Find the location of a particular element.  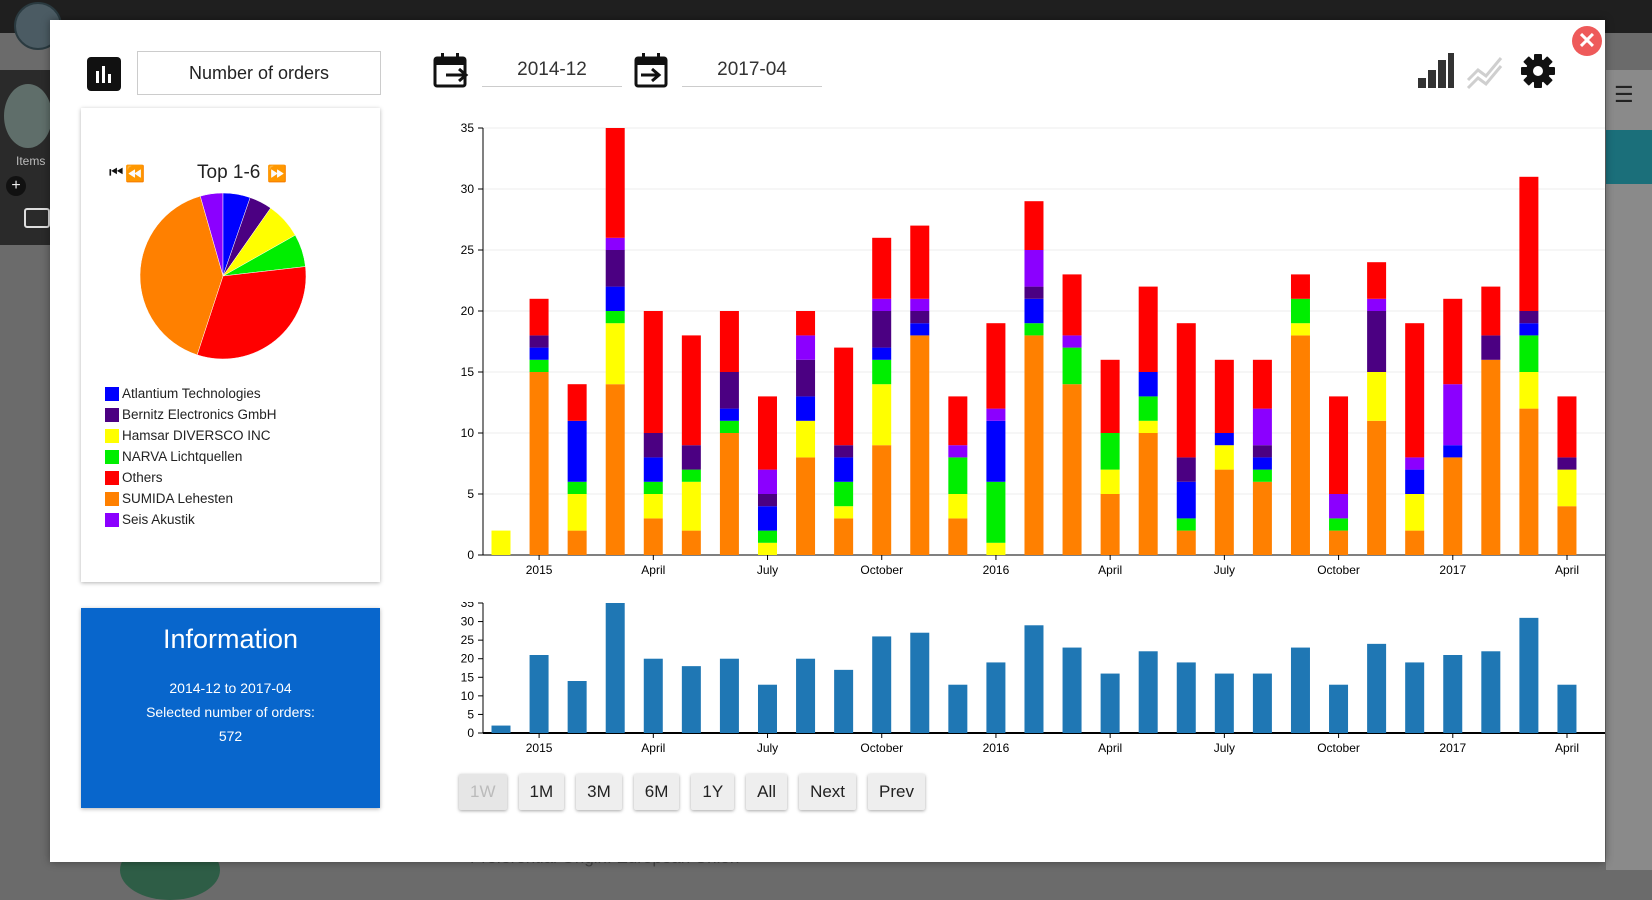

range-button-1y: 1Y is located at coordinates (713, 792).